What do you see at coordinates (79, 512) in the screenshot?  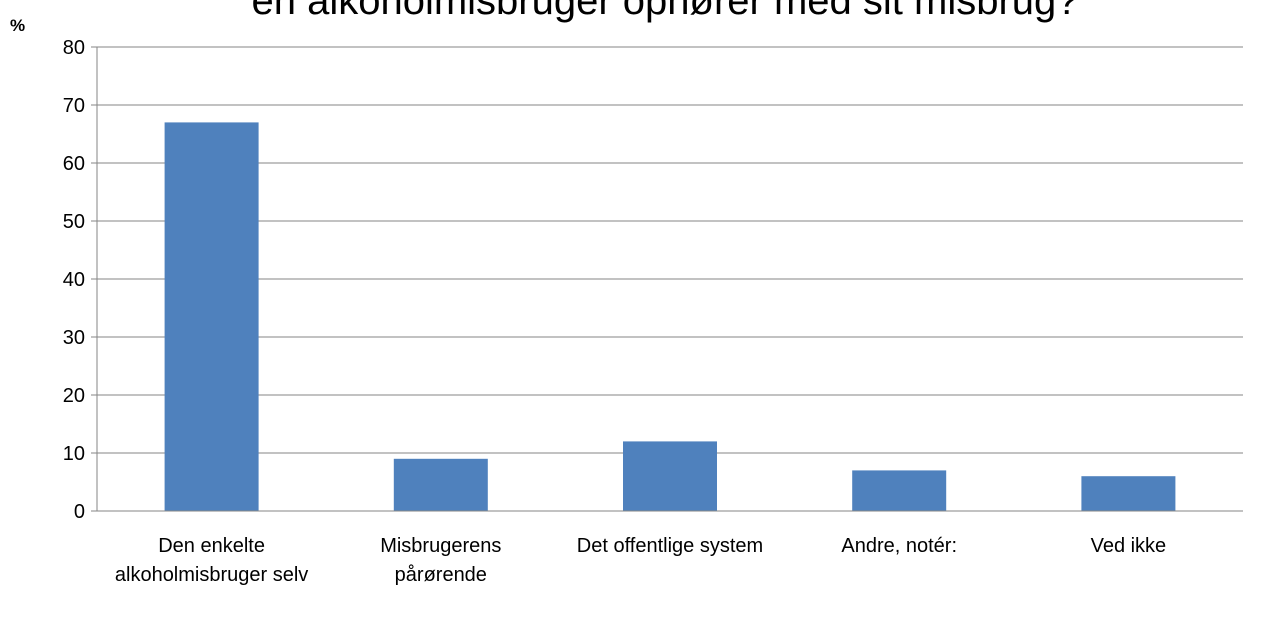 I see `y-tick-label: 0` at bounding box center [79, 512].